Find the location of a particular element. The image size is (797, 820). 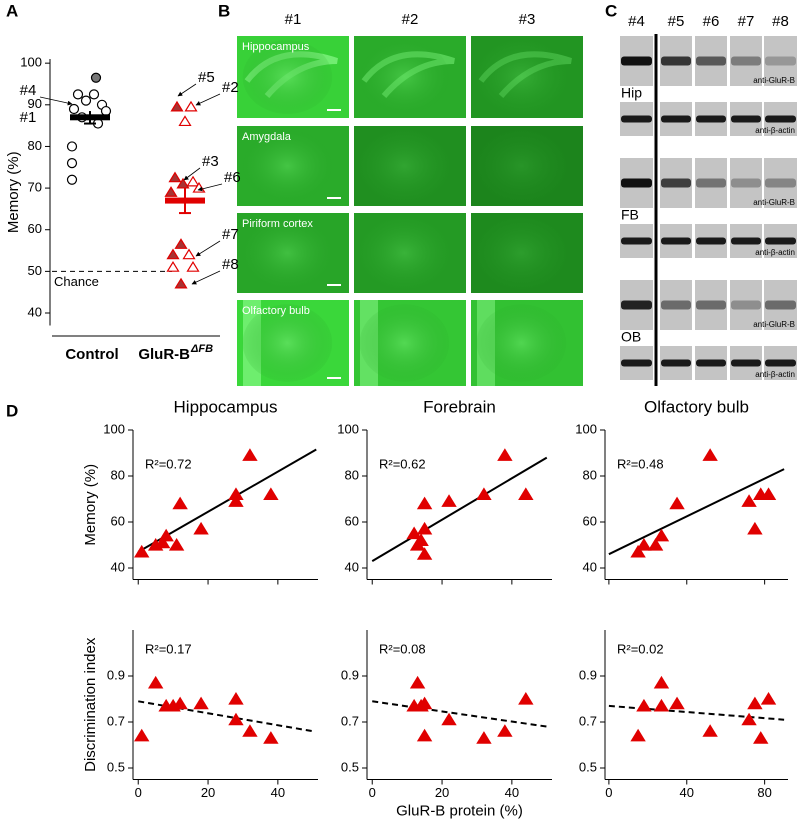

y-tick-label: 40 is located at coordinates (590, 566).